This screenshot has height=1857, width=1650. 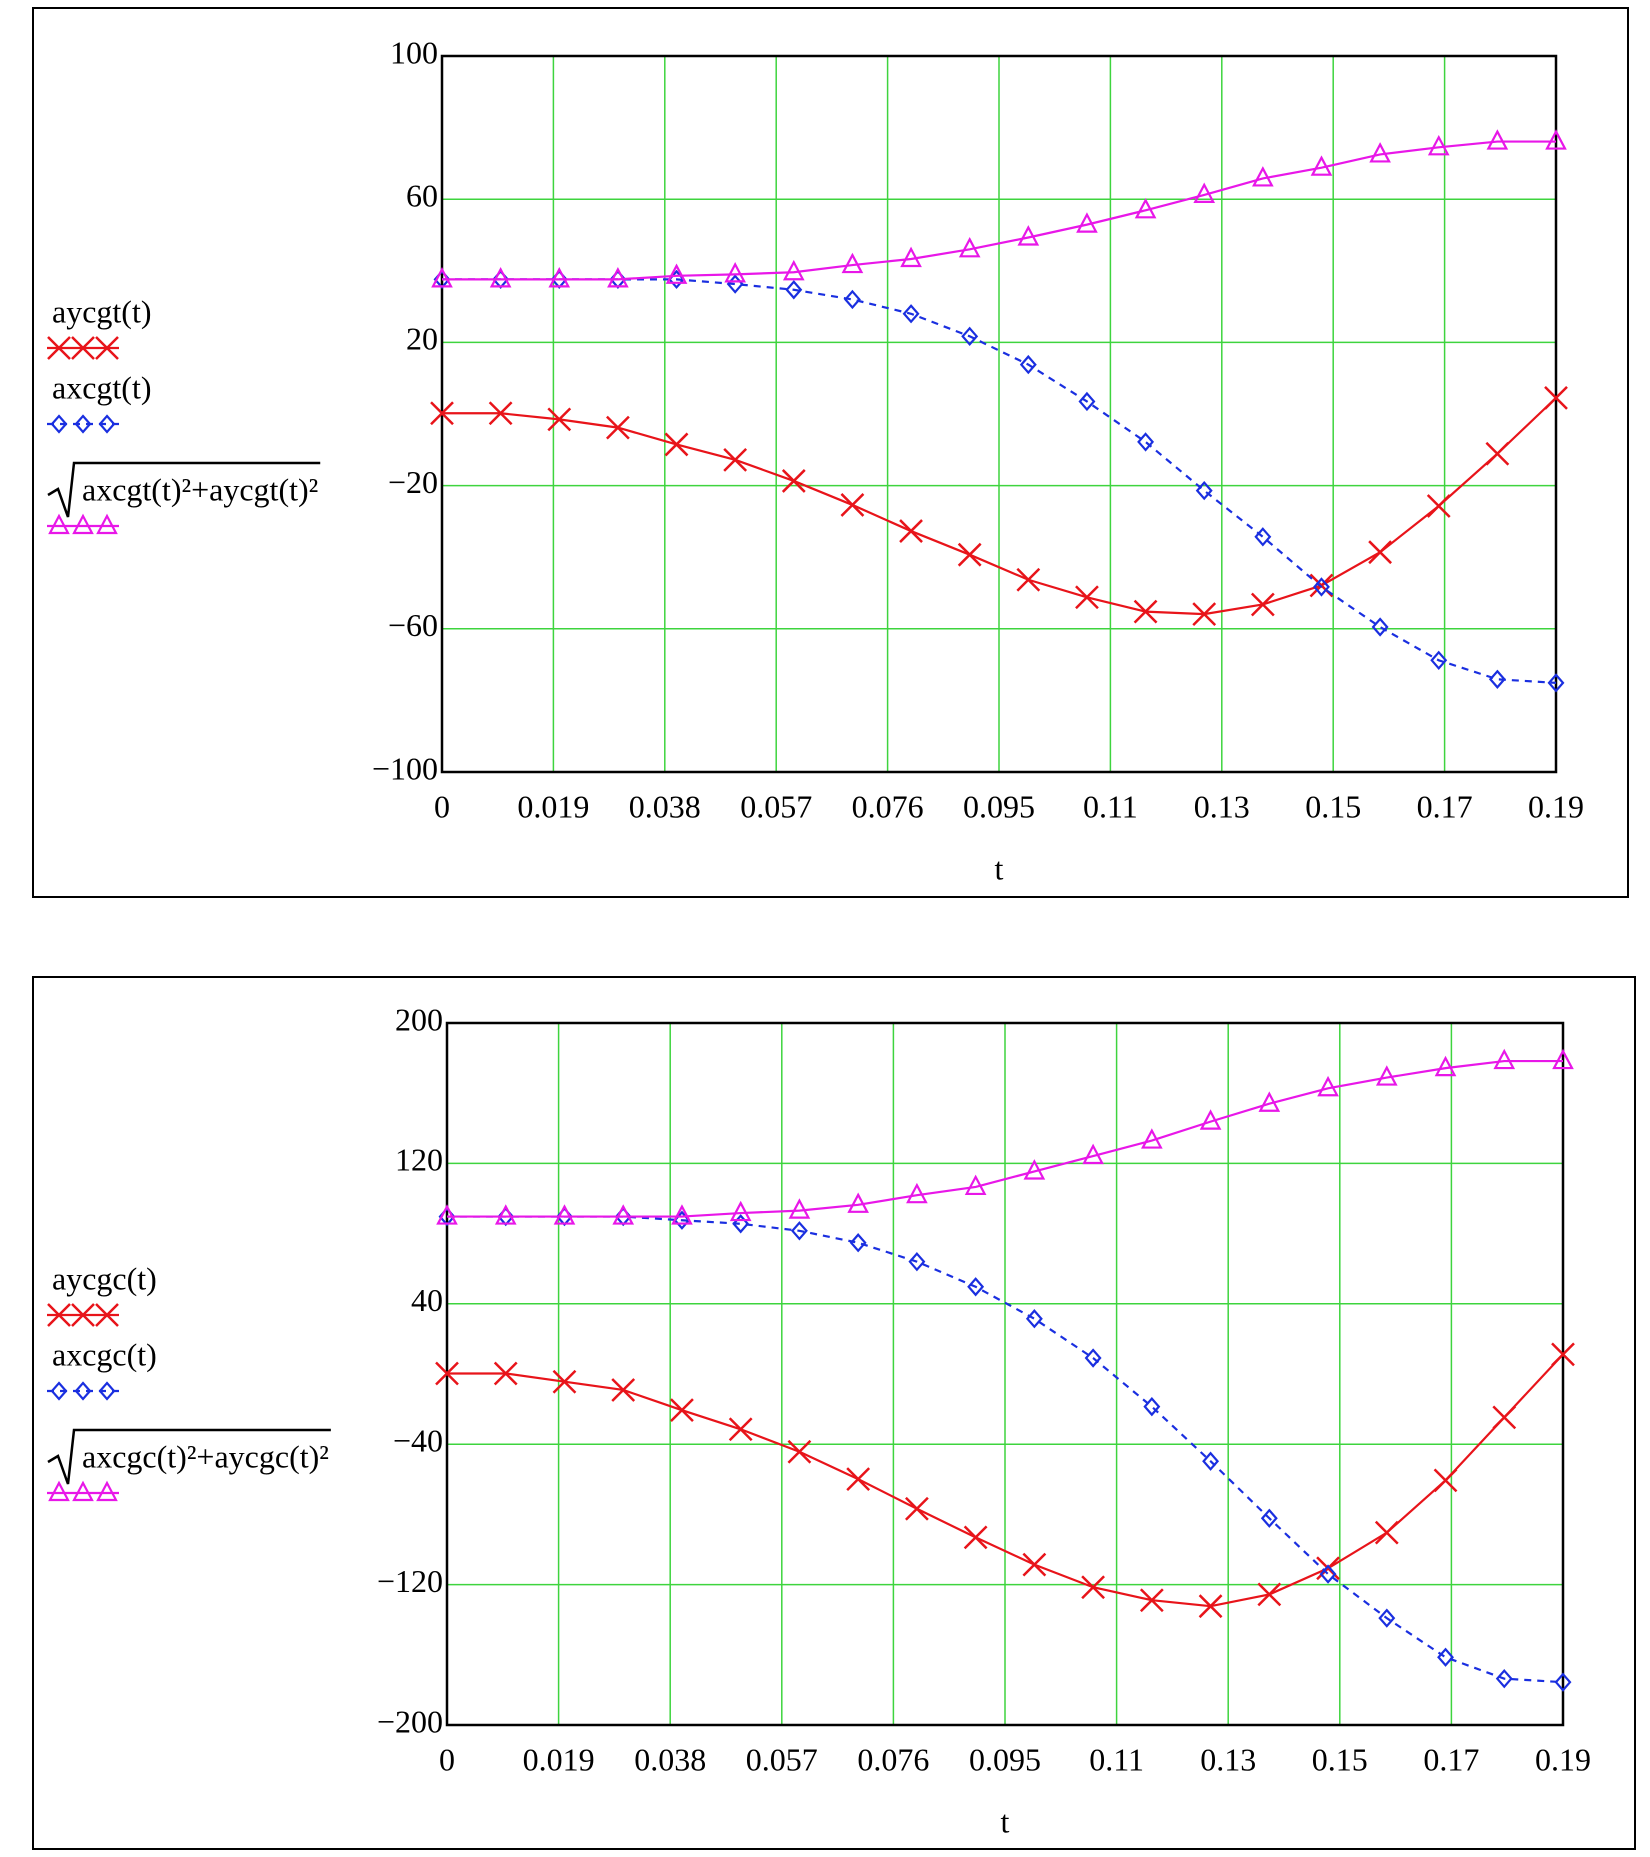 What do you see at coordinates (776, 806) in the screenshot?
I see `x-tick-label: 0.057` at bounding box center [776, 806].